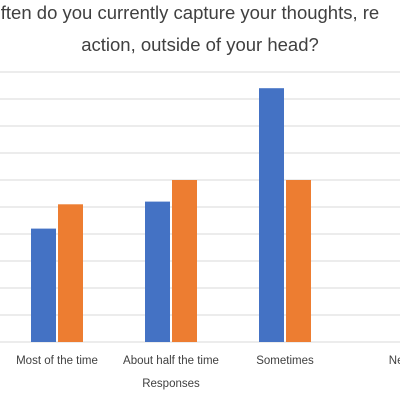 The image size is (400, 400). Describe the element at coordinates (298, 261) in the screenshot. I see `bar-series-2-sometimes` at that location.